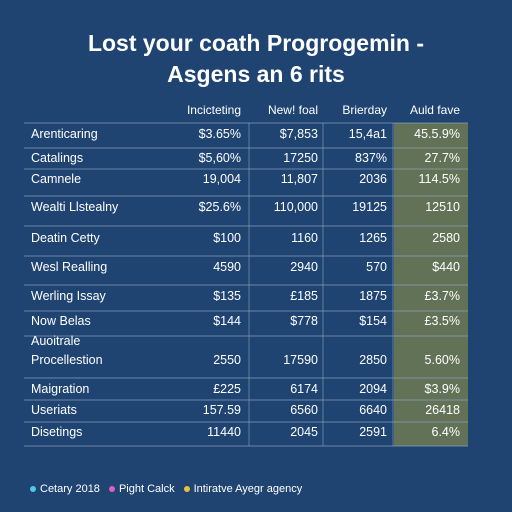  I want to click on table-cell: 2850, so click(373, 360).